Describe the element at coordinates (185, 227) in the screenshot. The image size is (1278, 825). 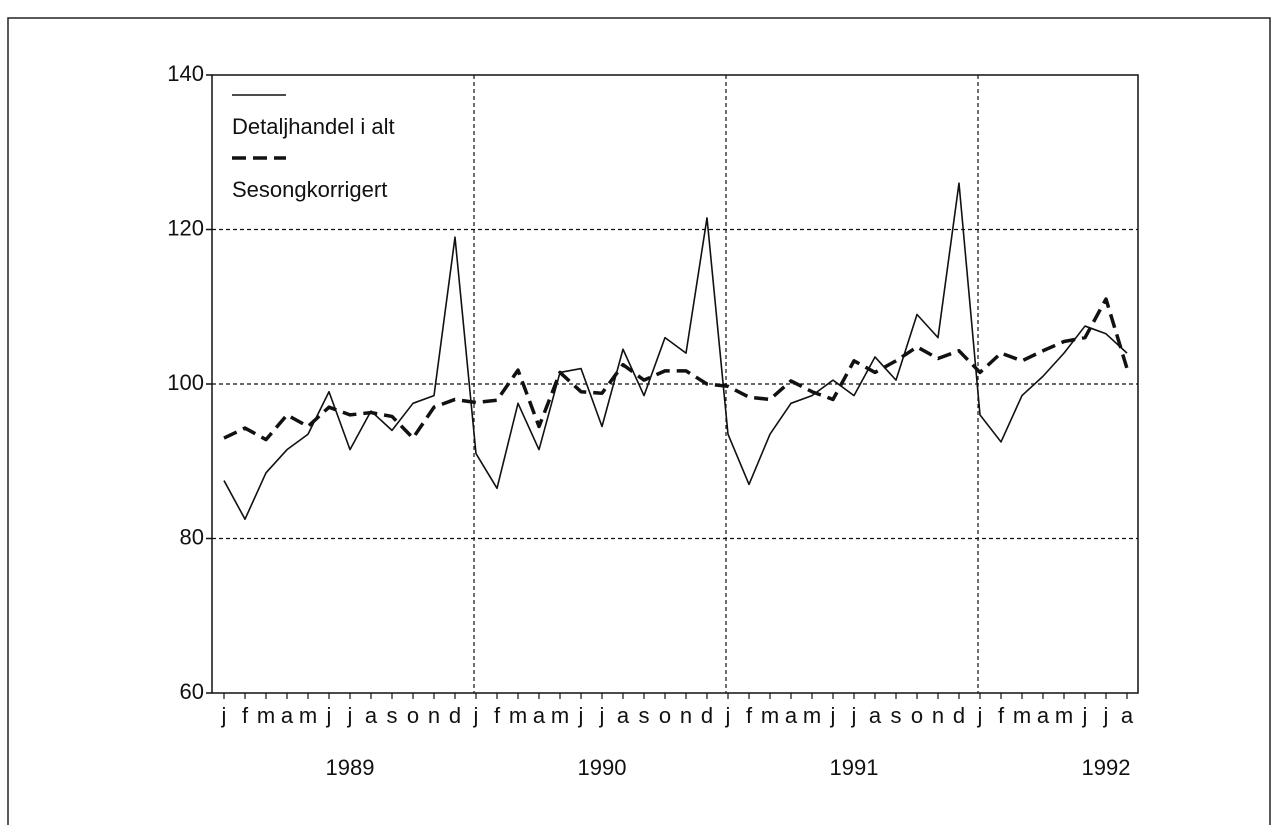
I see `y-tick-label: 120` at that location.